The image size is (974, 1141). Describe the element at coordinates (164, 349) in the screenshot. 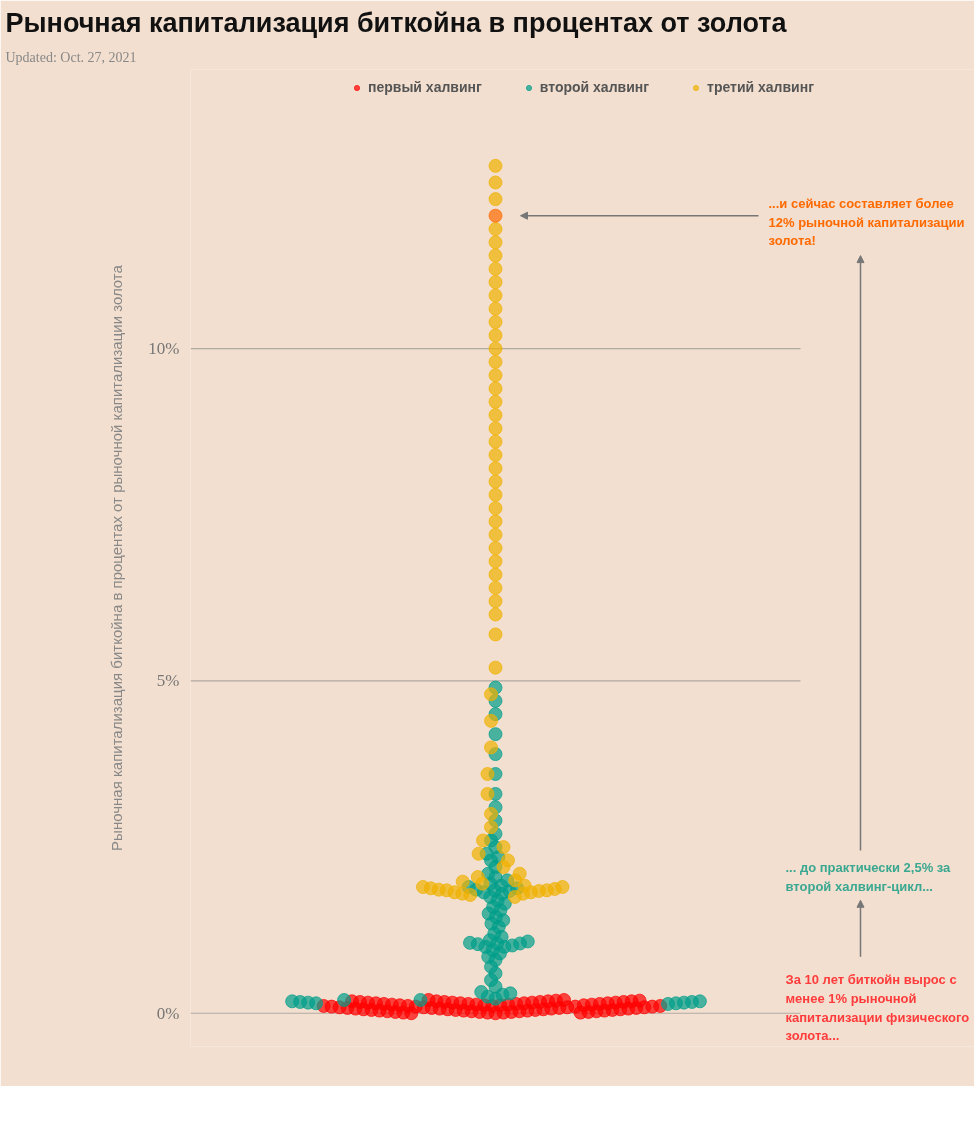

I see `y-tick-label: 10%` at that location.